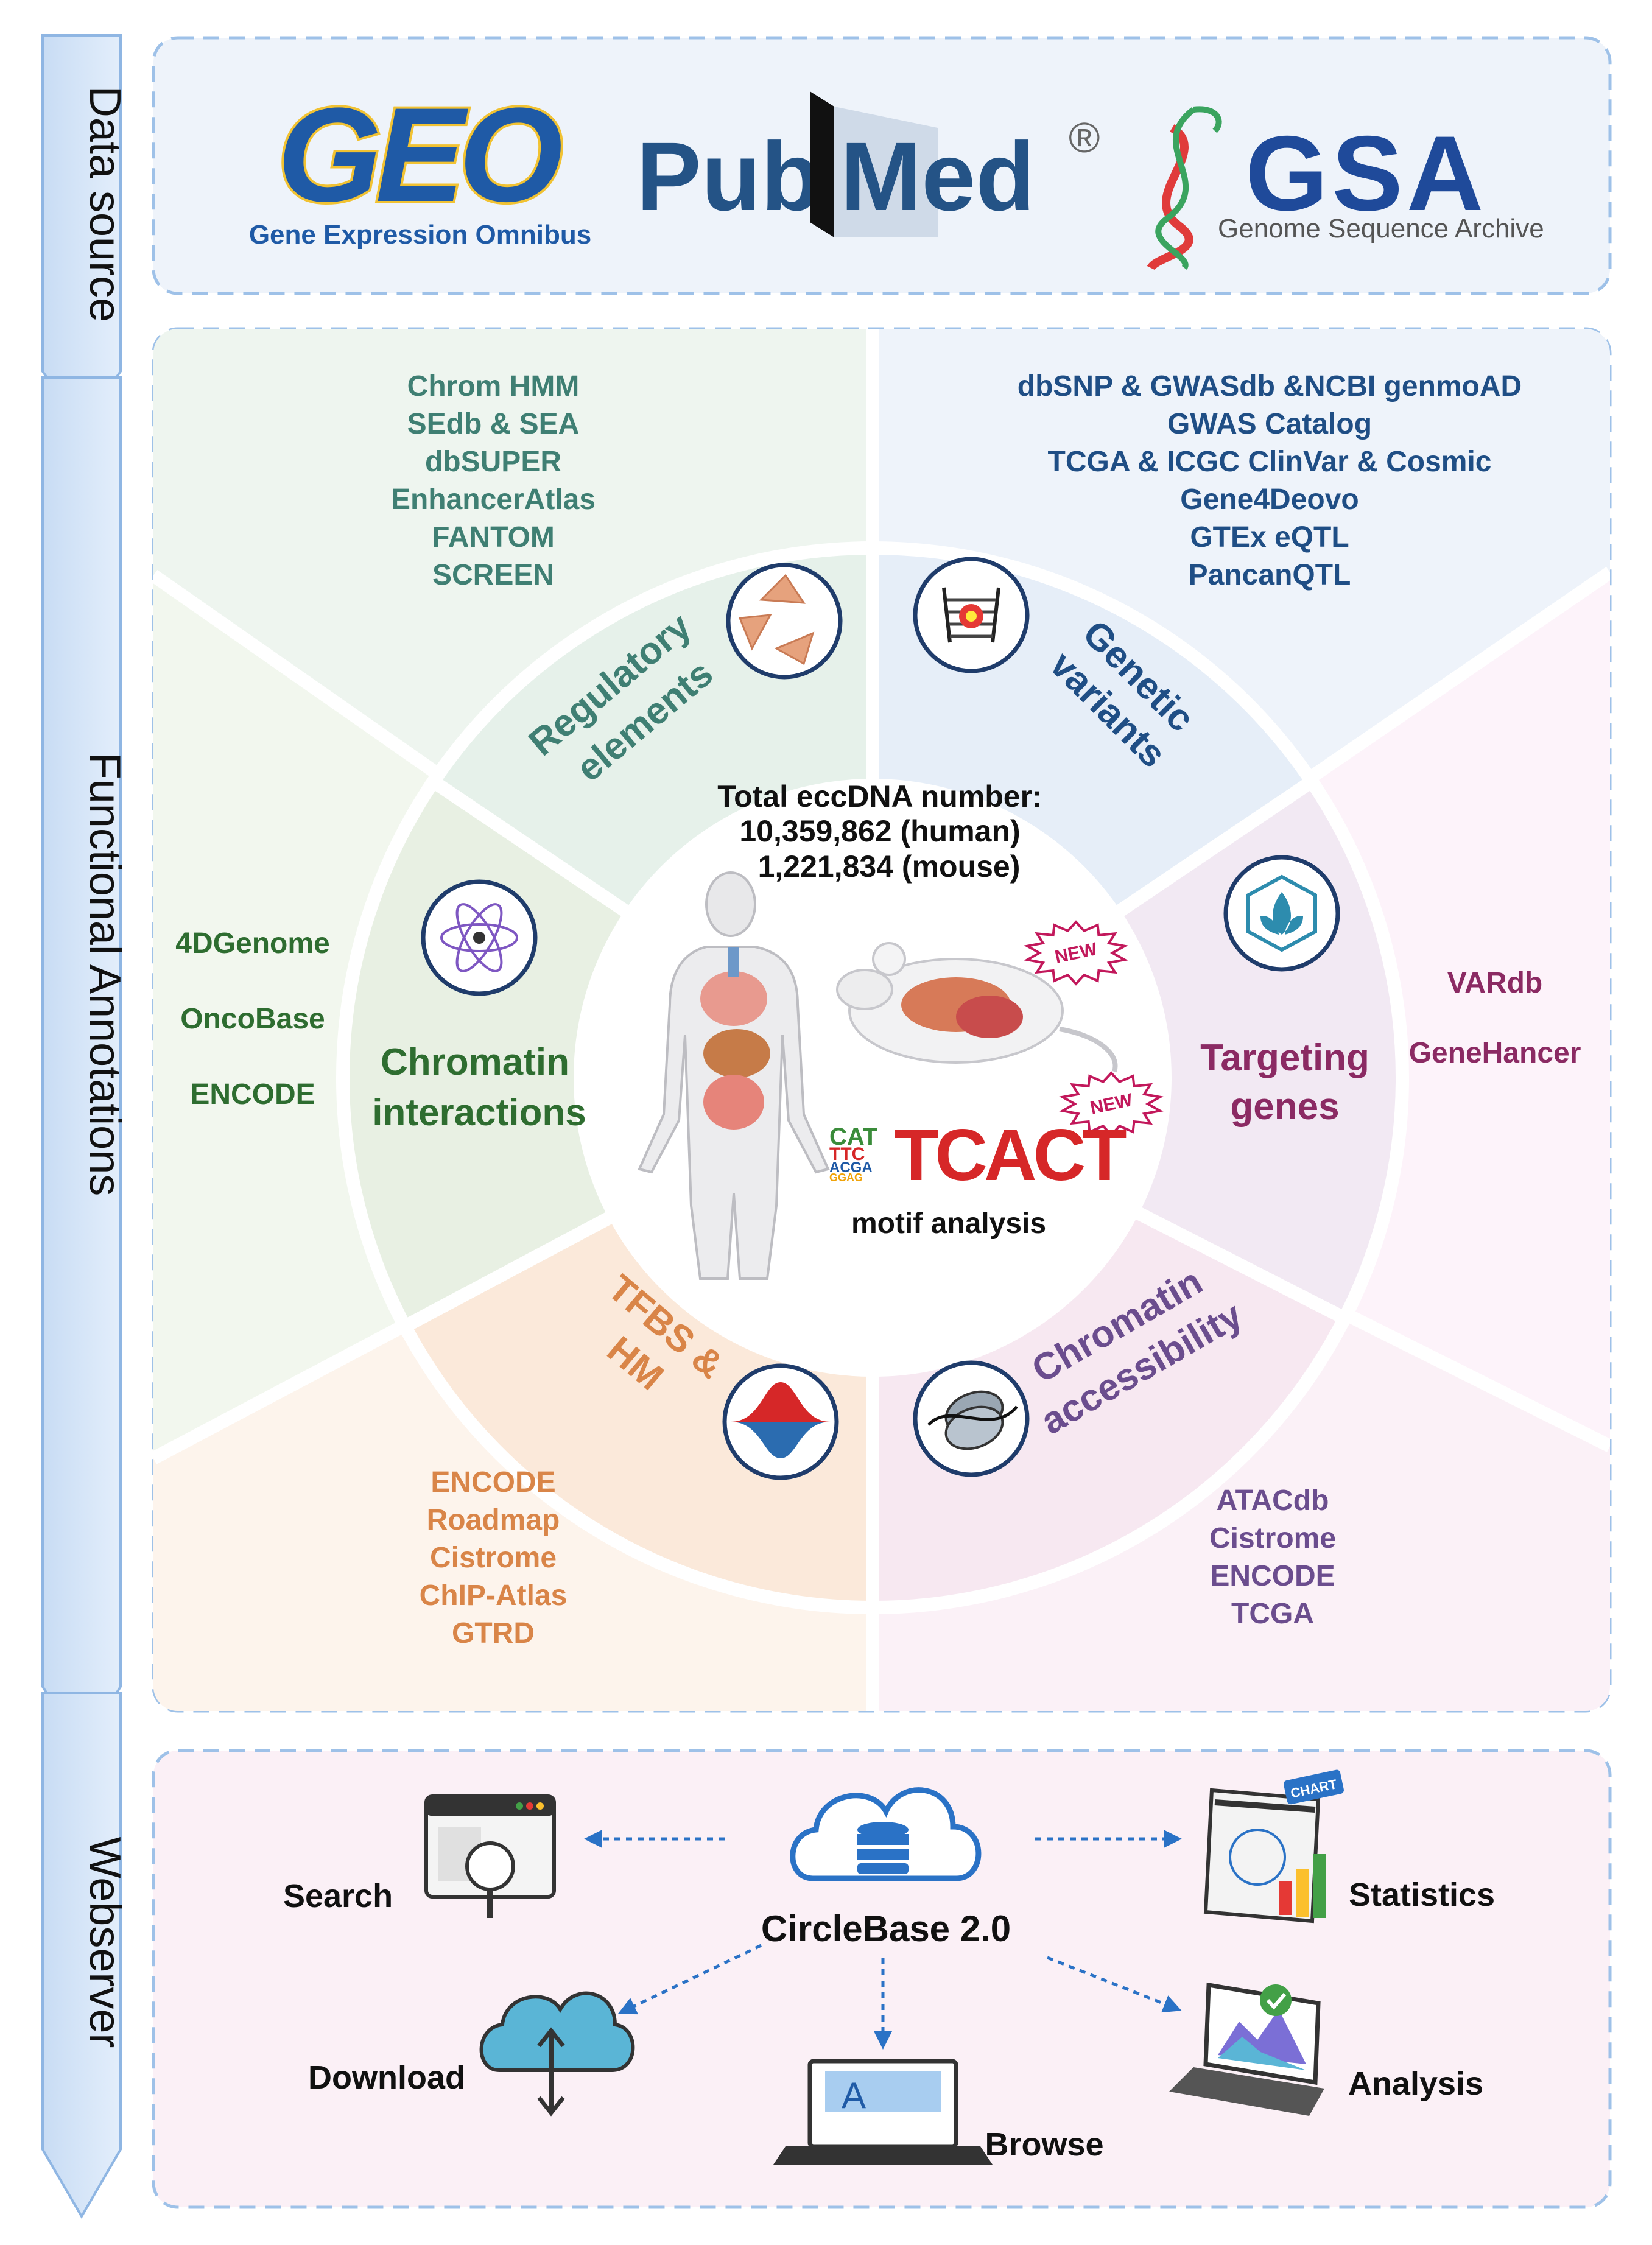 This screenshot has width=1652, height=2245. Describe the element at coordinates (253, 1094) in the screenshot. I see `interactions-source-item: ENCODE` at that location.